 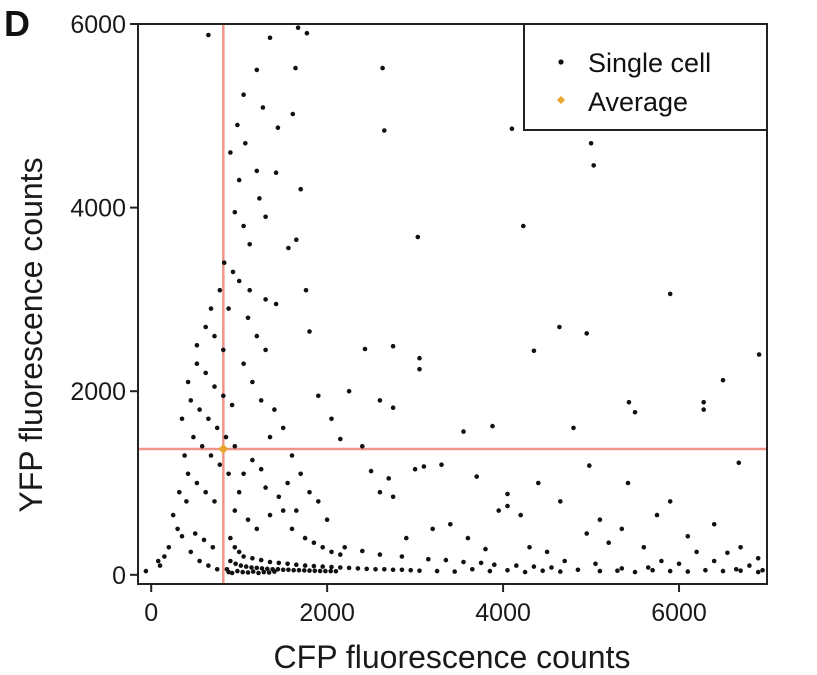 What do you see at coordinates (223, 449) in the screenshot?
I see `average-marker` at bounding box center [223, 449].